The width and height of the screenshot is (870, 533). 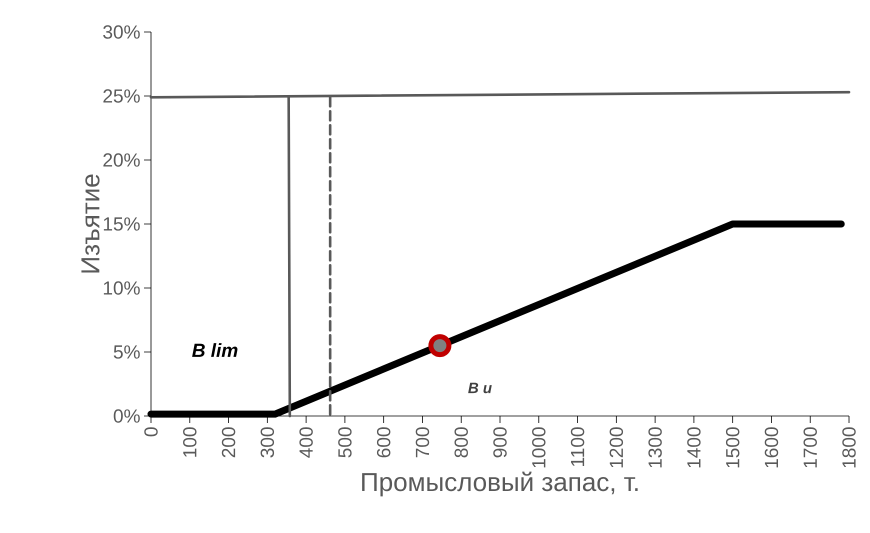 What do you see at coordinates (90, 223) in the screenshot?
I see `y-axis-title: Изъятие` at bounding box center [90, 223].